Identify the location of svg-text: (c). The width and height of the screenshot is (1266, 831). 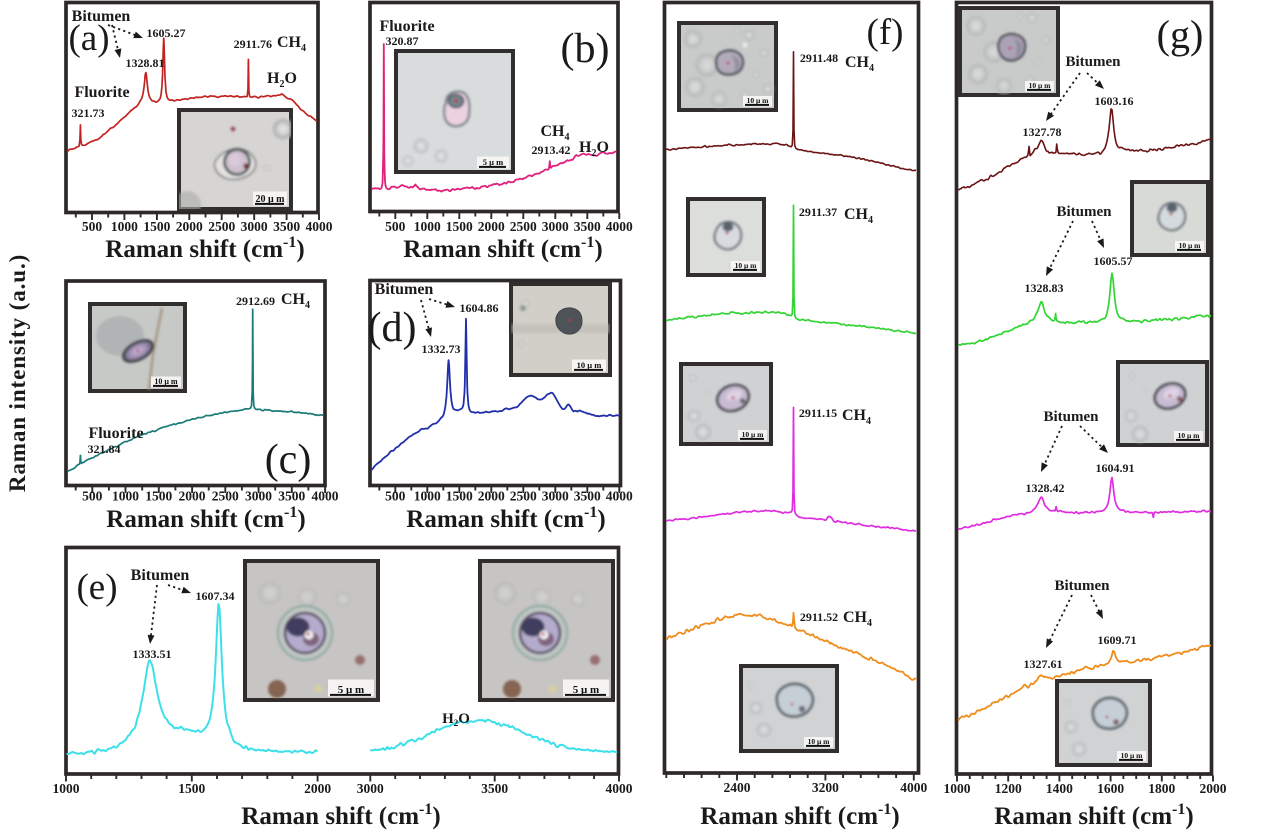
(288, 460).